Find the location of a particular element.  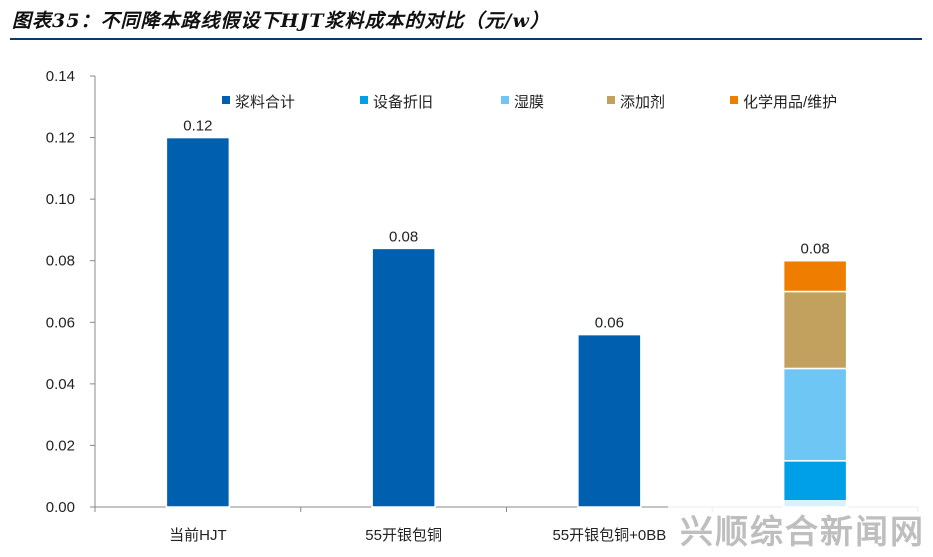

legend-label: 浆料合计 is located at coordinates (265, 102).